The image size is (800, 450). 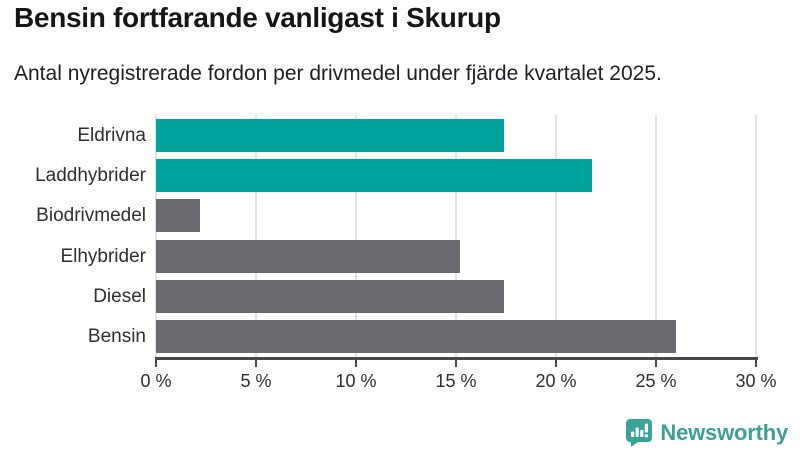 I want to click on bar-row-bensin: Bensin, so click(x=378, y=337).